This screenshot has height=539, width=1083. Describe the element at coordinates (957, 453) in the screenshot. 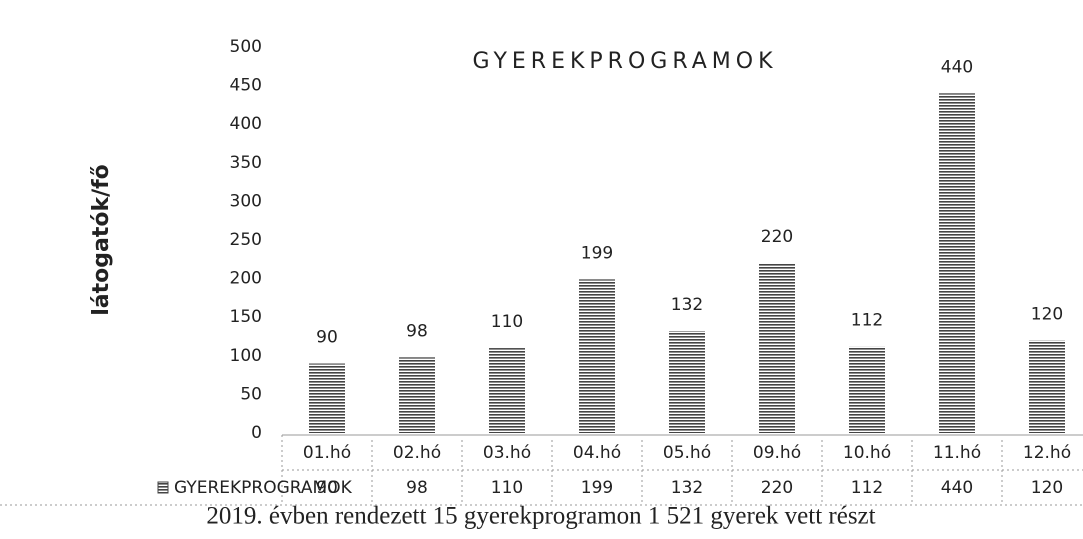

I see `x-tick-label: 11.hó` at that location.